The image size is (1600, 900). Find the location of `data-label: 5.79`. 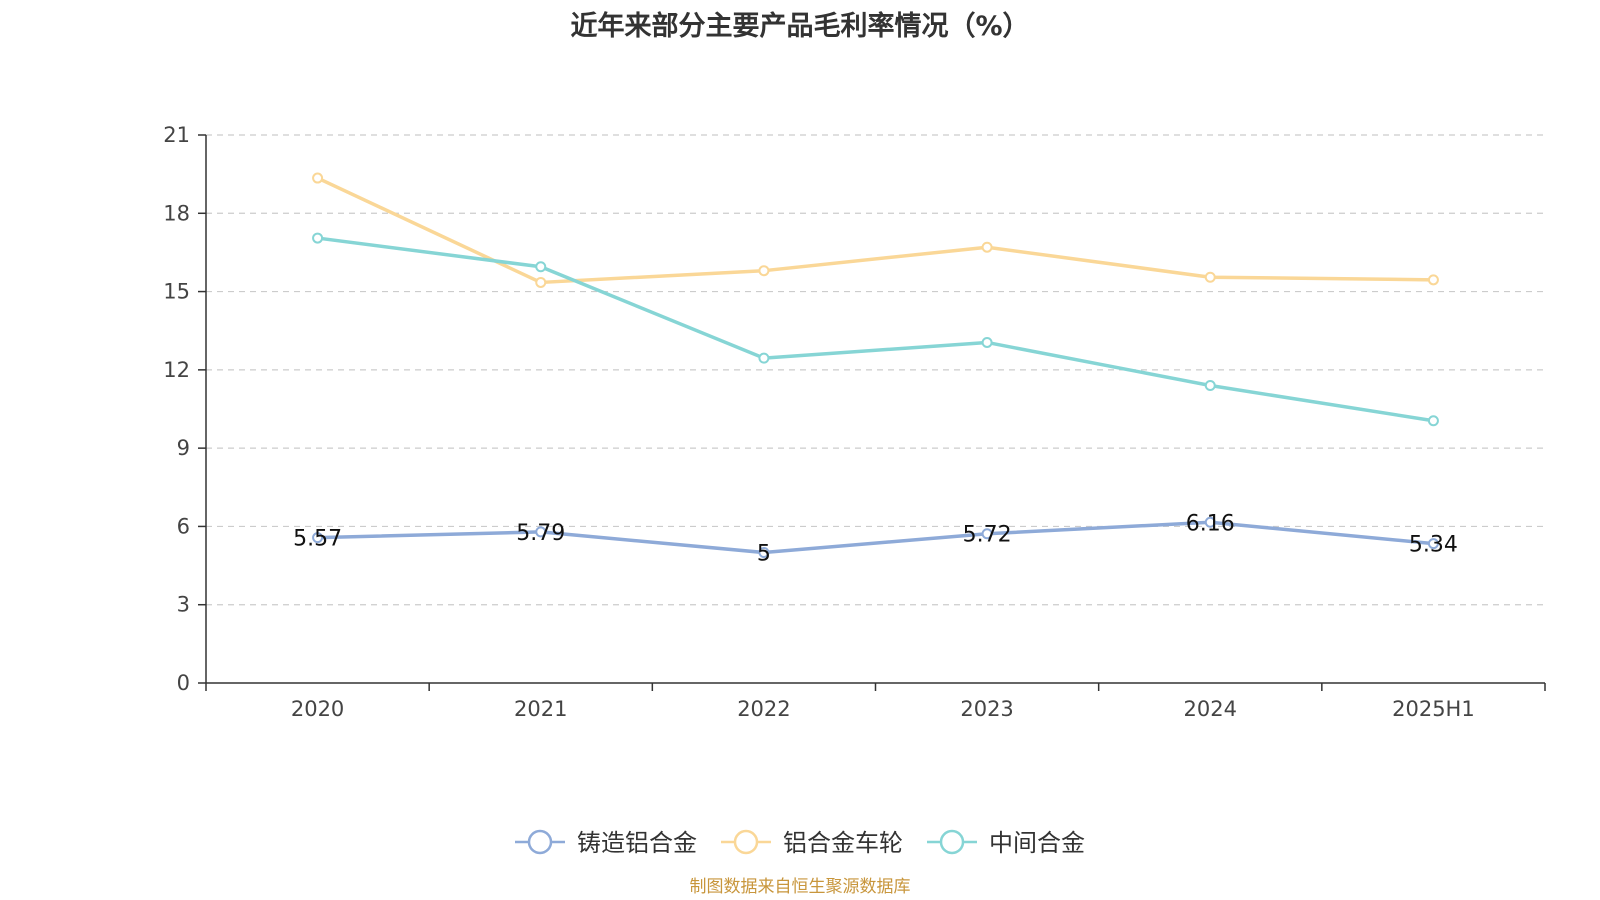

data-label: 5.79 is located at coordinates (540, 533).